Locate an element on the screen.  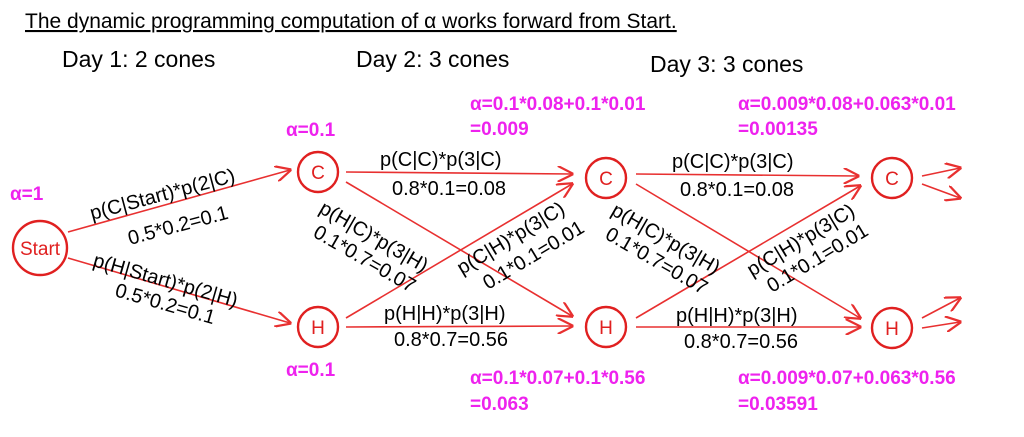
alpha-c3-line1: α=0.009*0.08+0.063*0.01 is located at coordinates (847, 104).